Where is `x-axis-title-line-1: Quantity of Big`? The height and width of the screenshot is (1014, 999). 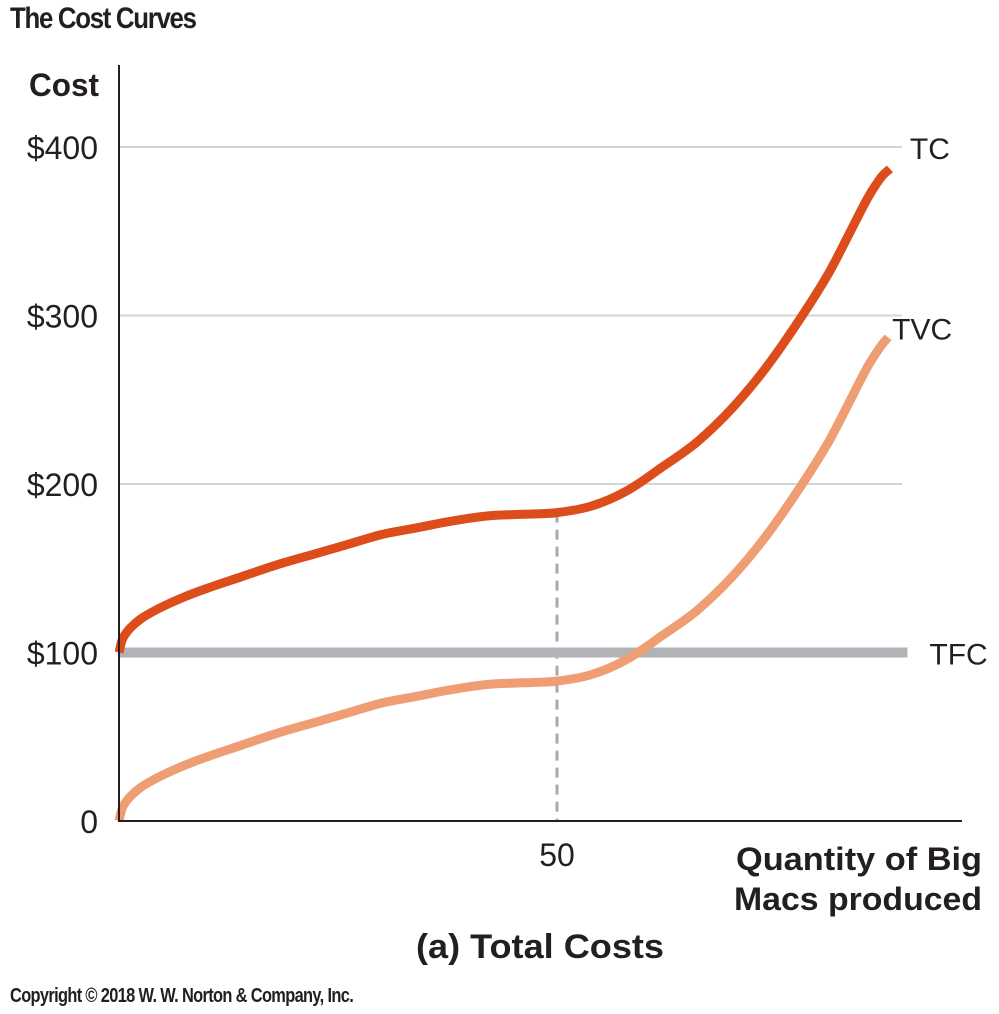
x-axis-title-line-1: Quantity of Big is located at coordinates (859, 859).